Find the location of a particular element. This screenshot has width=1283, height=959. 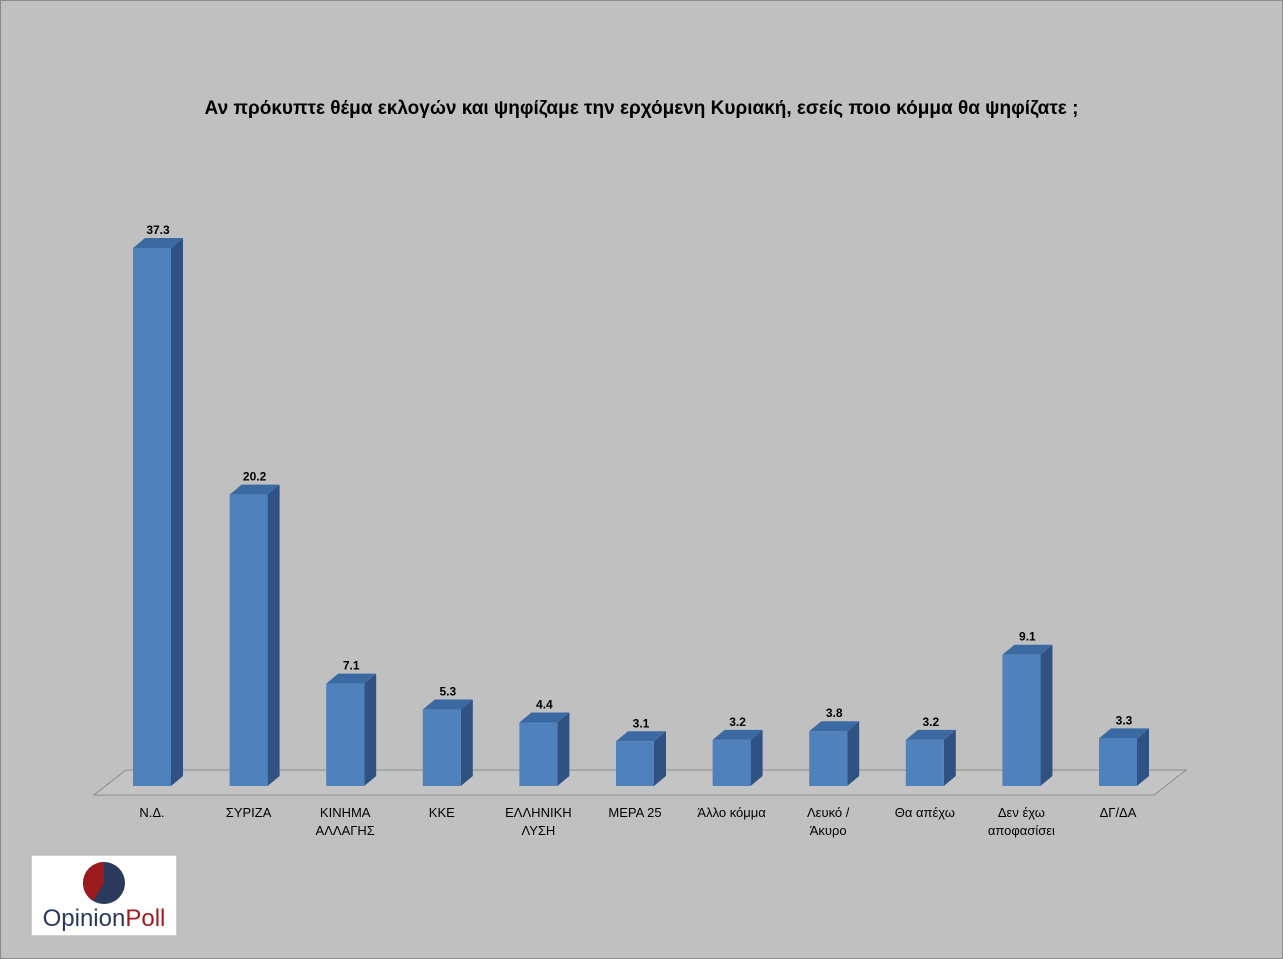

category-label: Δεν έχω αποφασίσει is located at coordinates (1021, 822).